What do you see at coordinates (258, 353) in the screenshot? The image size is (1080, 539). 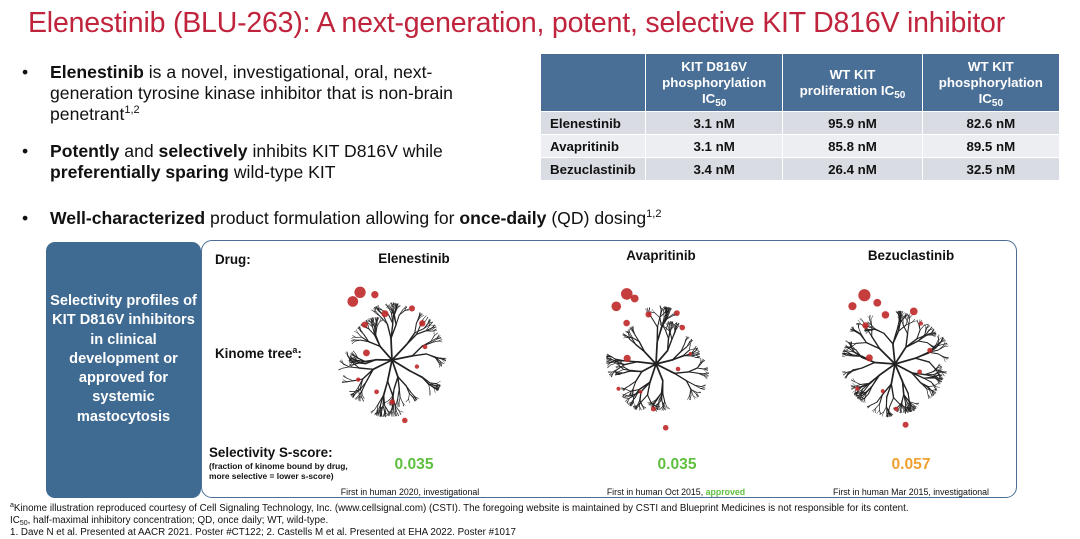 I see `kinome-row-label: Kinome treea:` at bounding box center [258, 353].